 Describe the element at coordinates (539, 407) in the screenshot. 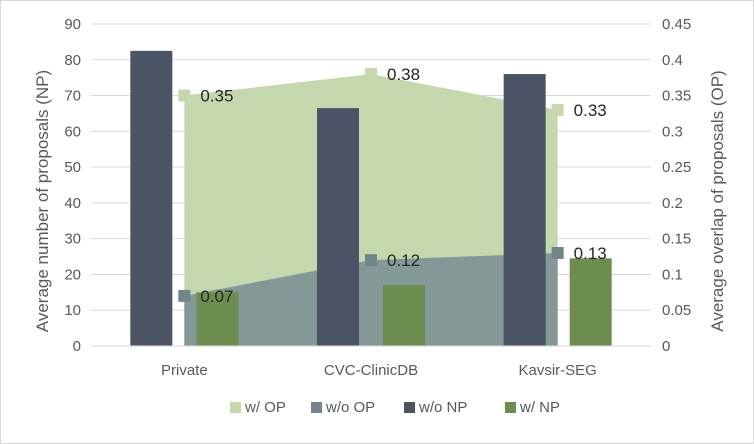

I see `legend-label: w/ NP` at that location.